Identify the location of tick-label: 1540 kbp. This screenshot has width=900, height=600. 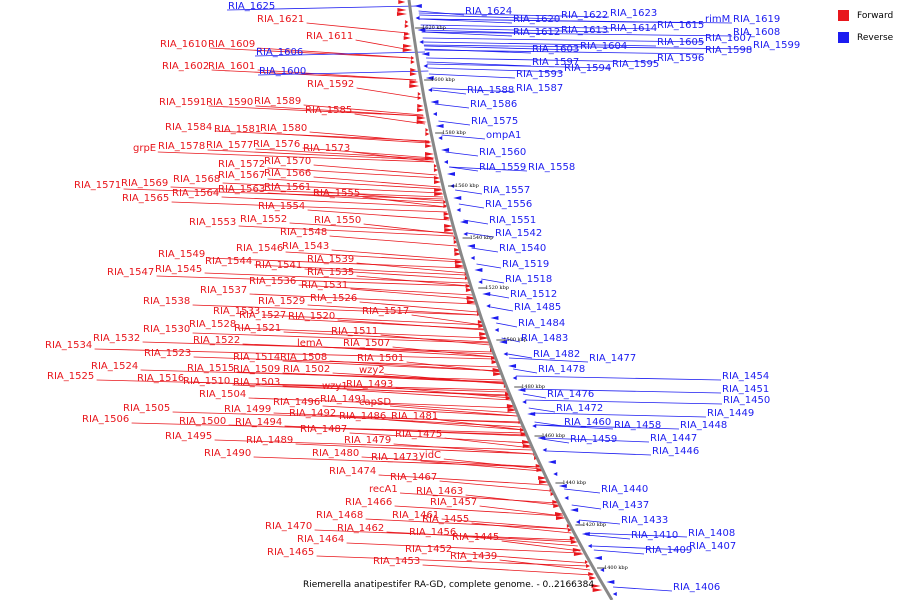
(482, 238).